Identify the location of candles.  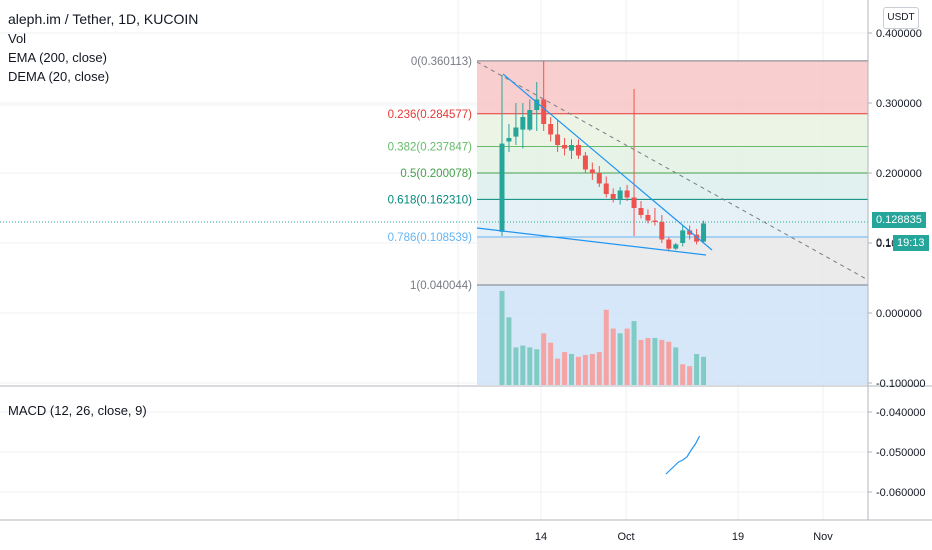
(603, 156).